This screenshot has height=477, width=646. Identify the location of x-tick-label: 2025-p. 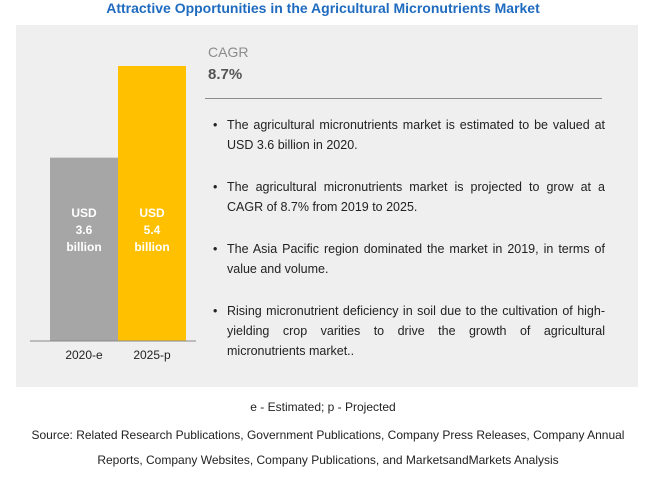
(152, 355).